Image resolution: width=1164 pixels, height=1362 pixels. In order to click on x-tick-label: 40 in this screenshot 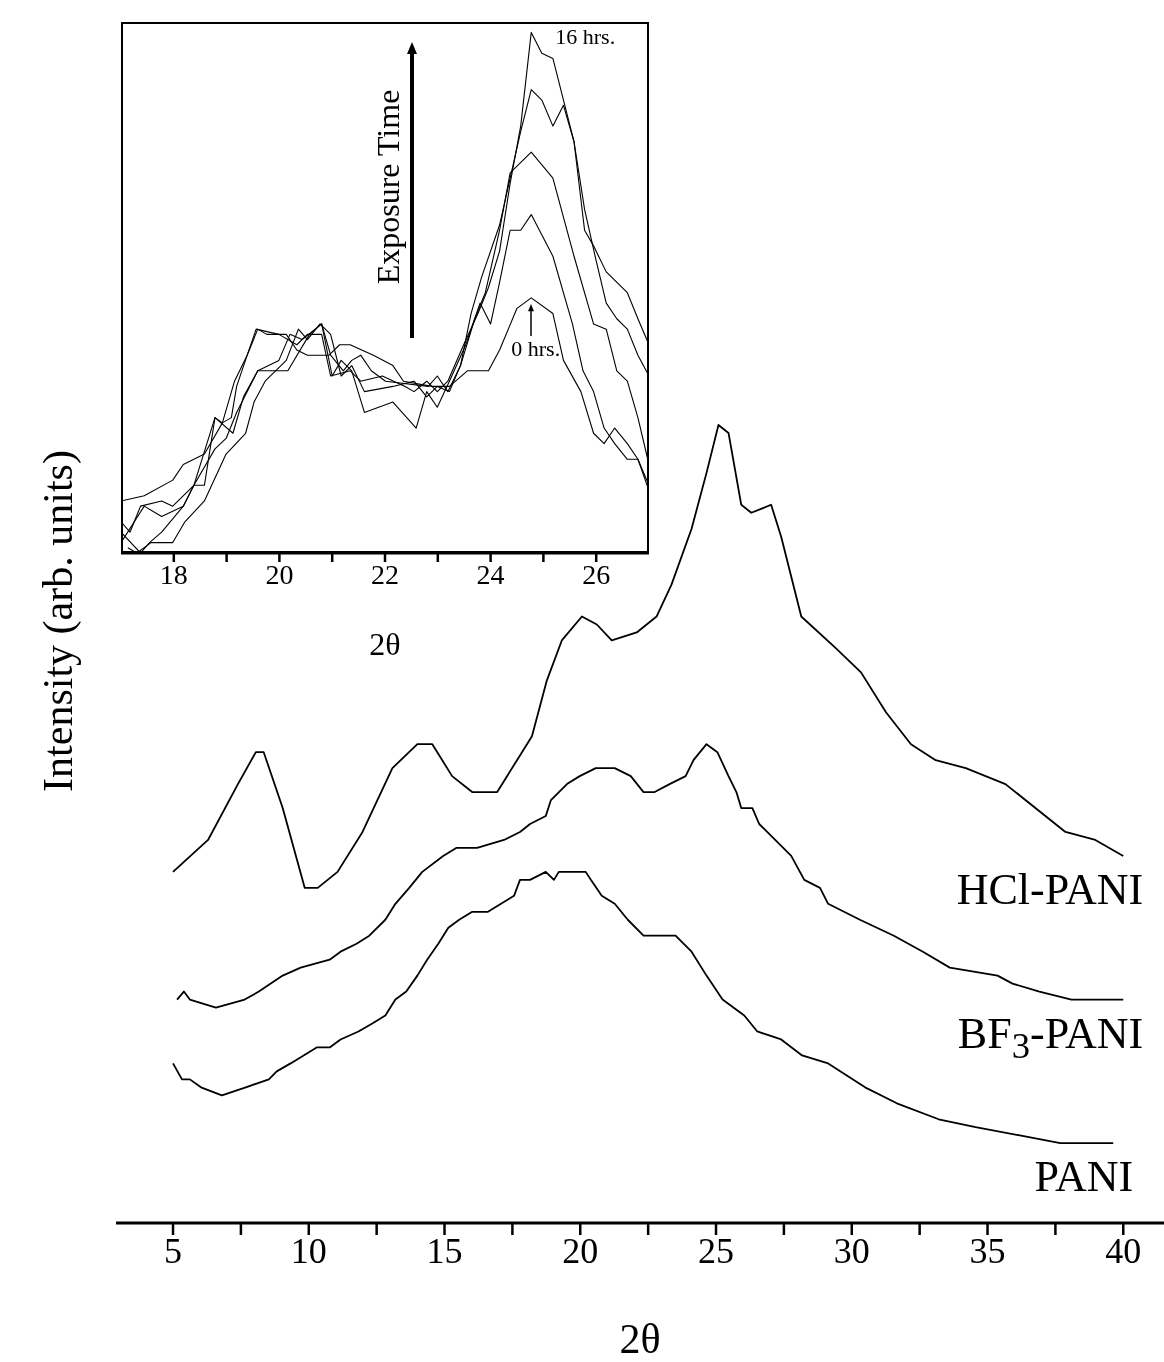, I will do `click(1123, 1250)`.